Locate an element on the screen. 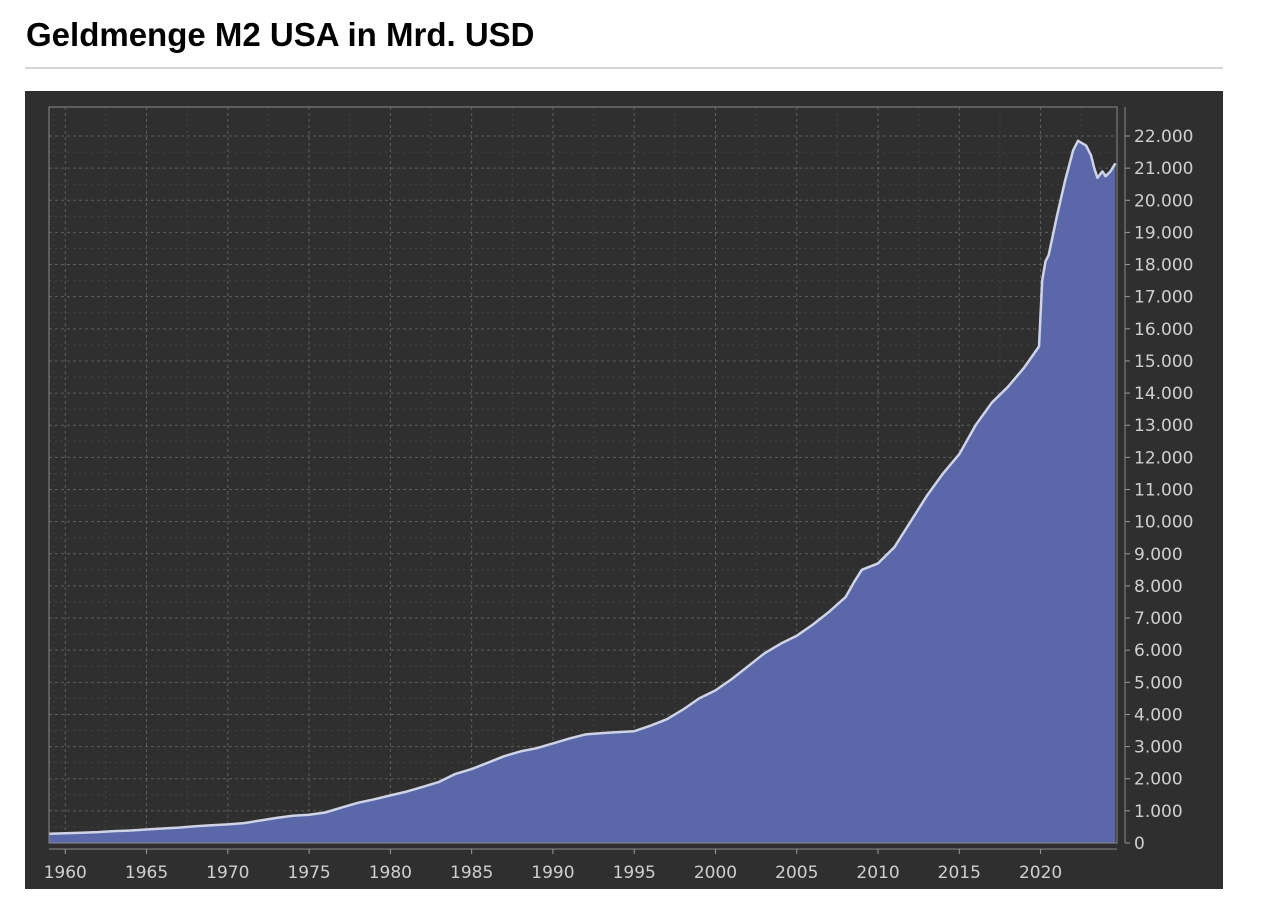  y-tick-label: 18.000 is located at coordinates (1163, 266).